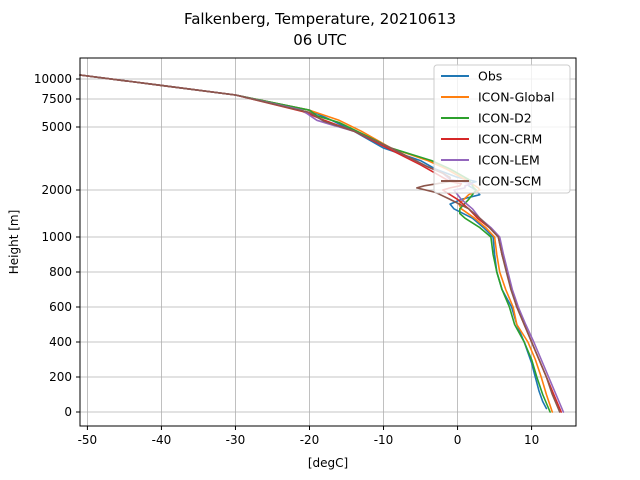  What do you see at coordinates (310, 440) in the screenshot?
I see `x-tick-label: -20` at bounding box center [310, 440].